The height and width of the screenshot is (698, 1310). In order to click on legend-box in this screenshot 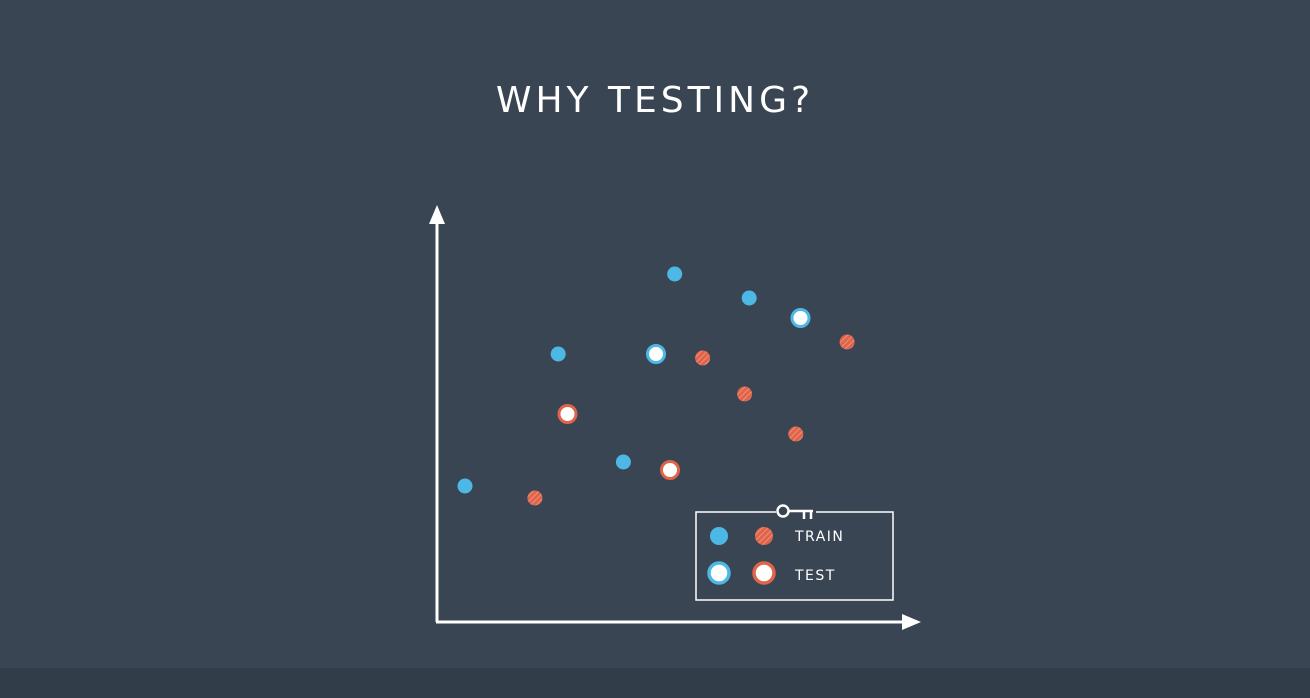, I will do `click(794, 556)`.